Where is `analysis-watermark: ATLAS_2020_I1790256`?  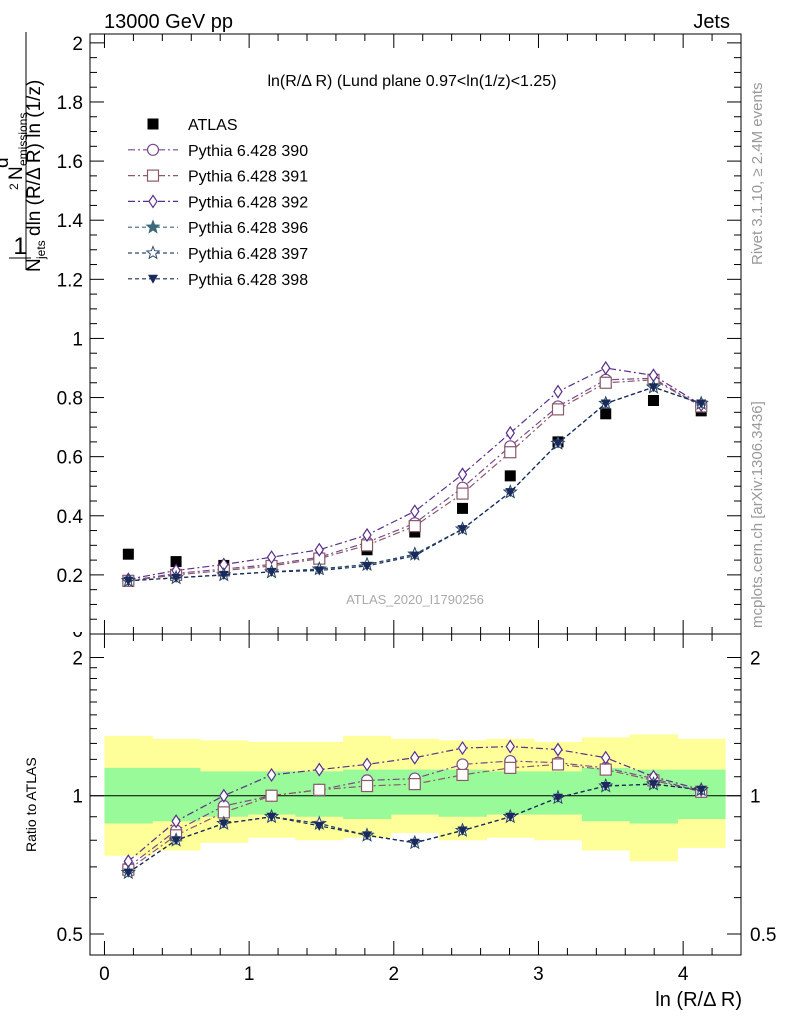
analysis-watermark: ATLAS_2020_I1790256 is located at coordinates (415, 599).